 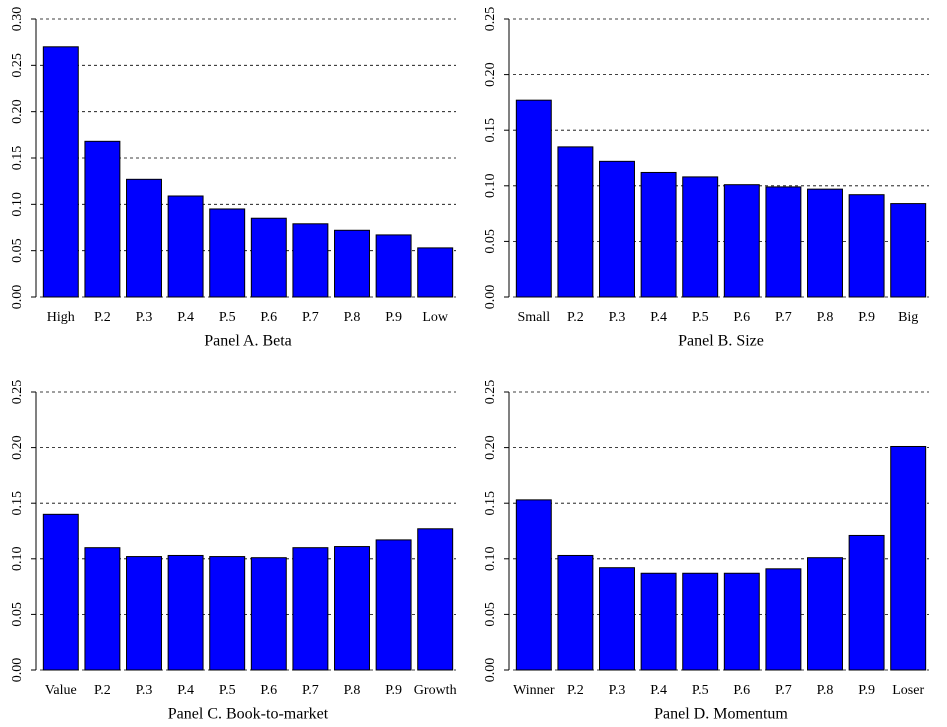 I want to click on x-tick-label: Low, so click(x=435, y=317).